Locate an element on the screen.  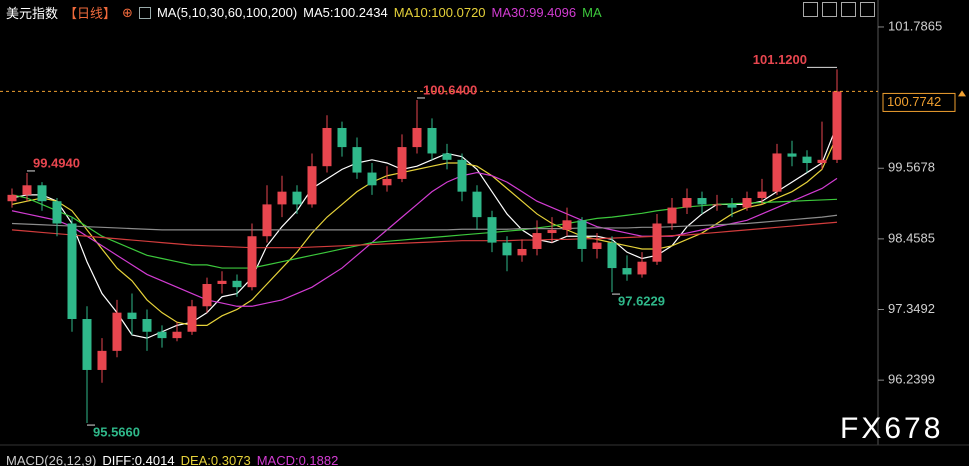
macd-label: MACD:0.1882 is located at coordinates (297, 459).